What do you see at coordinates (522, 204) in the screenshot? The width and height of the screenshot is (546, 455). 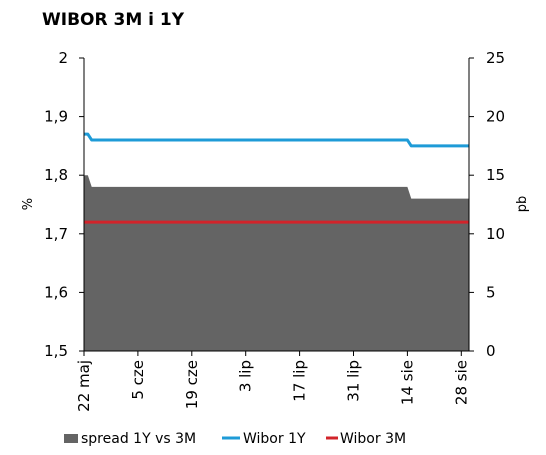 I see `y-axis-title-right: pb` at bounding box center [522, 204].